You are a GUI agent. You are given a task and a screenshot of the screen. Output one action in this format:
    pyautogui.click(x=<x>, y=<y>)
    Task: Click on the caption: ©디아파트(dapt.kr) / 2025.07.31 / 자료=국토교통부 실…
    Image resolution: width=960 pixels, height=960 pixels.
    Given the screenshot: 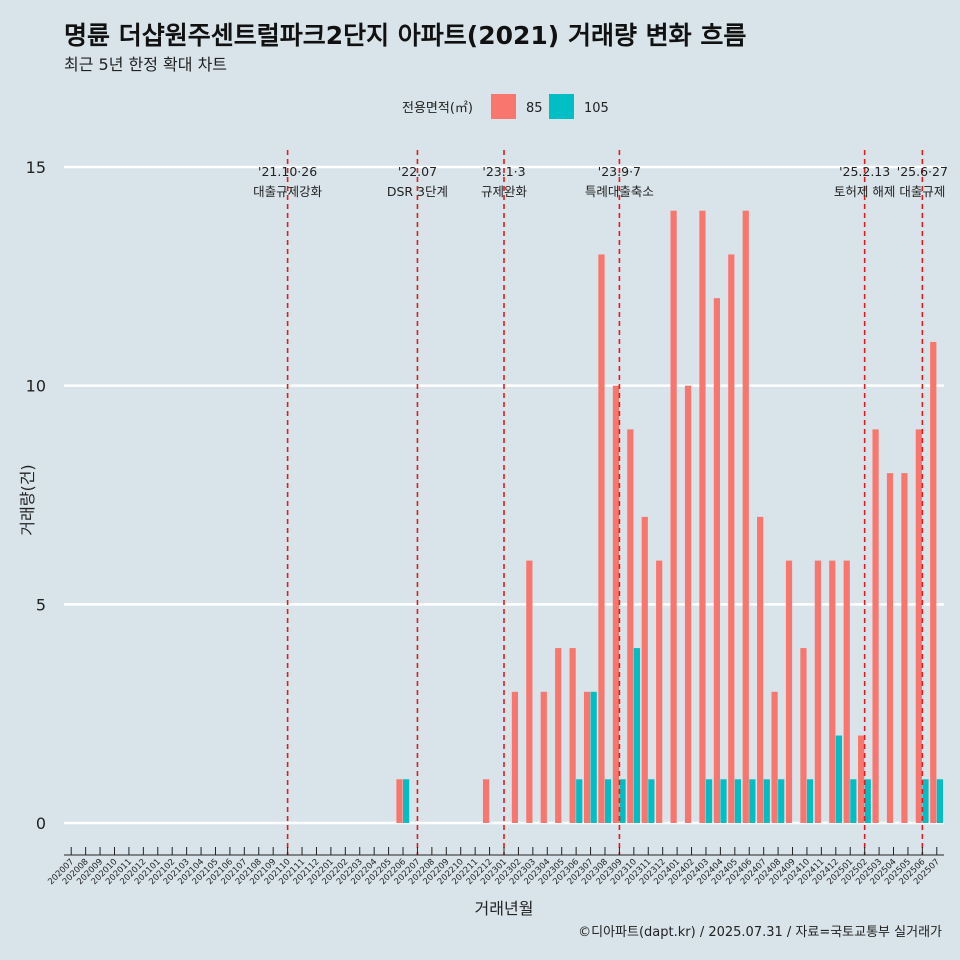 What is the action you would take?
    pyautogui.click(x=760, y=932)
    